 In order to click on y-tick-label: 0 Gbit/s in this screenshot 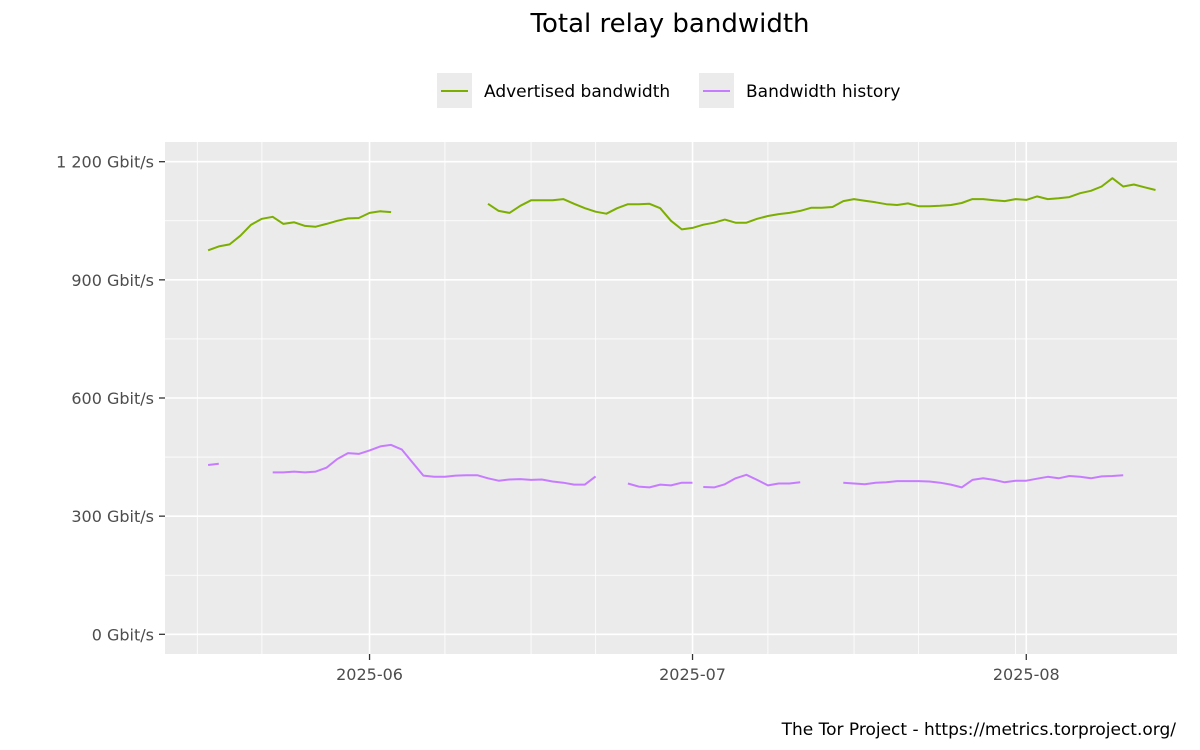, I will do `click(123, 634)`.